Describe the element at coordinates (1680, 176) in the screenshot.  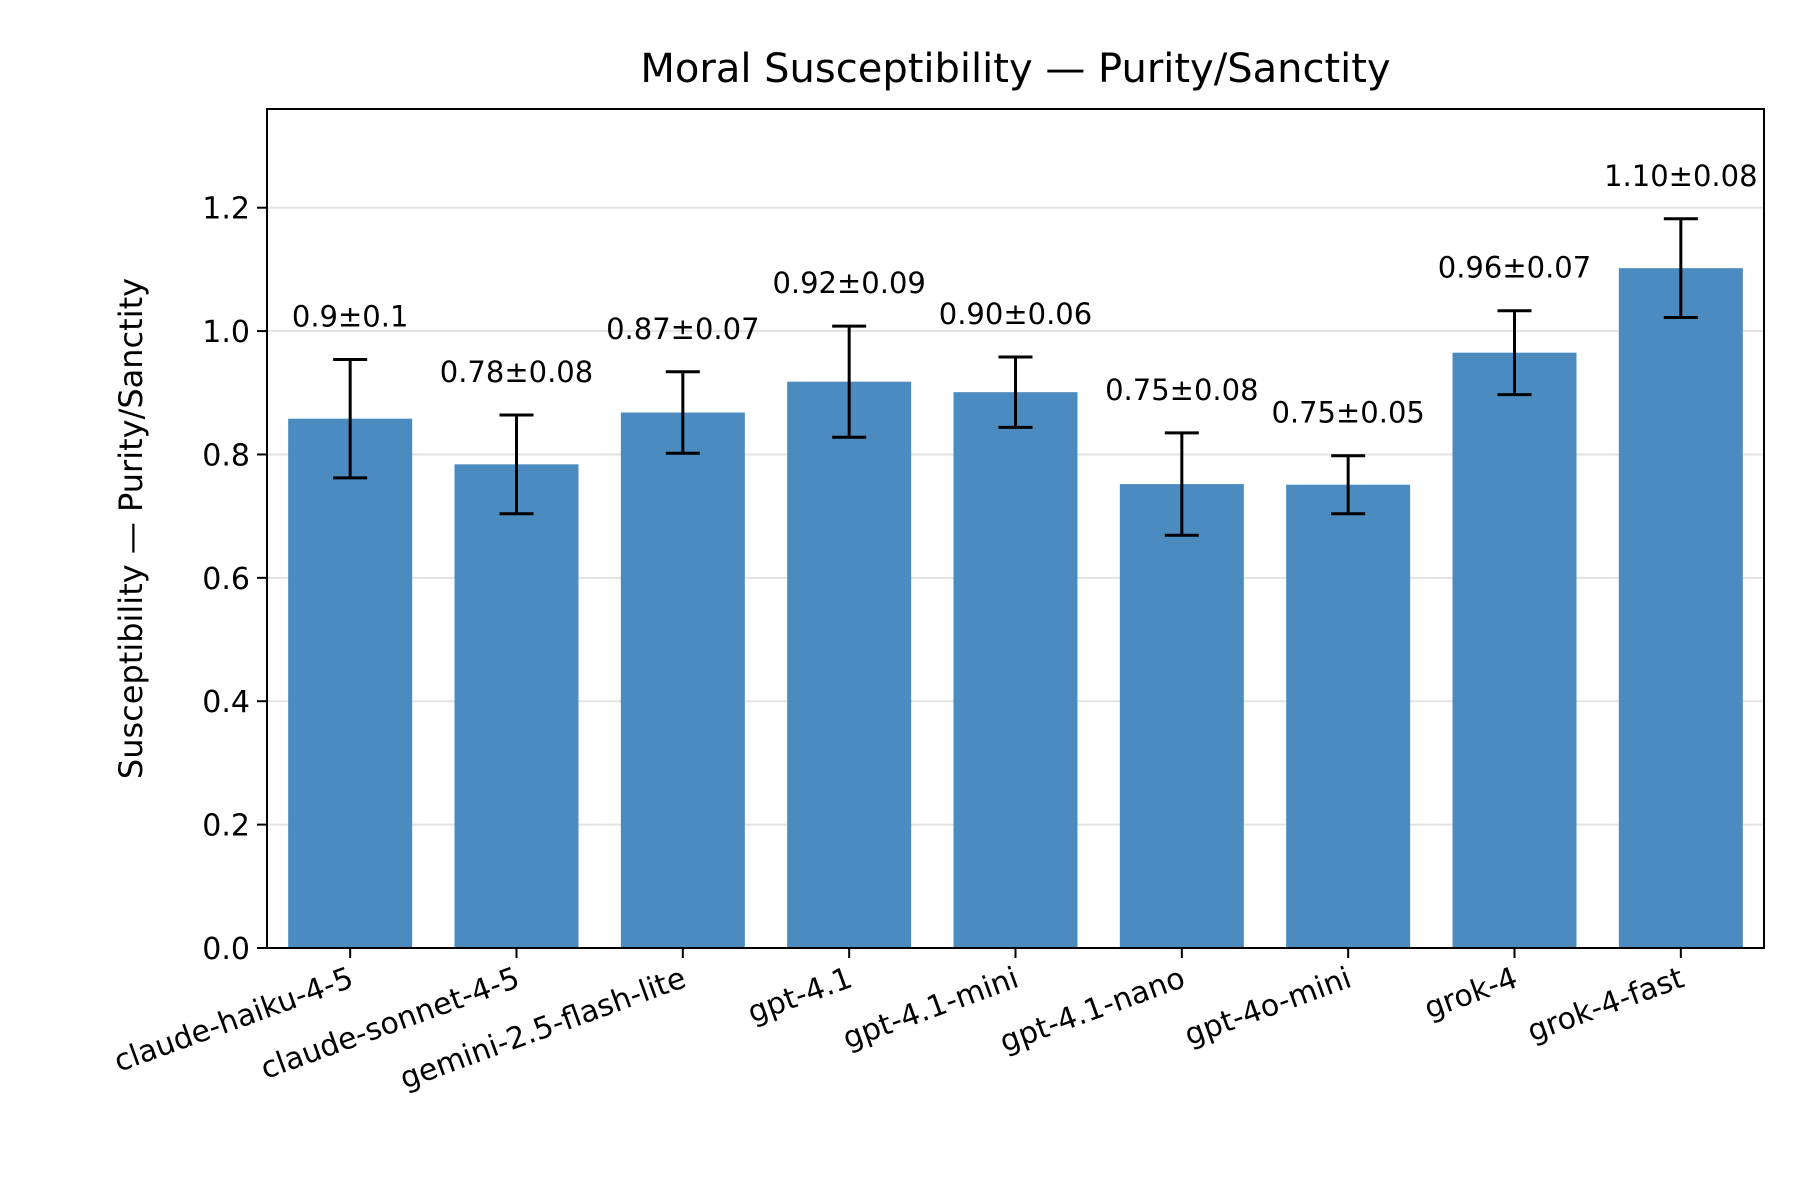
I see `data-label: 1.10±0.08` at that location.